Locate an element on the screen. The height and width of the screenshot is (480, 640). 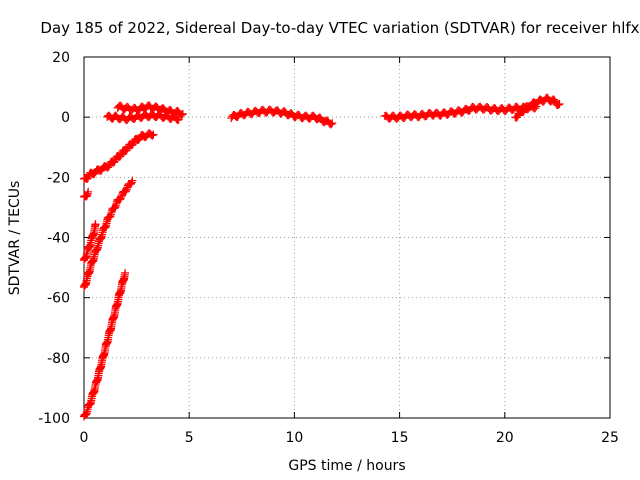
series-arc-j is located at coordinates (537, 107).